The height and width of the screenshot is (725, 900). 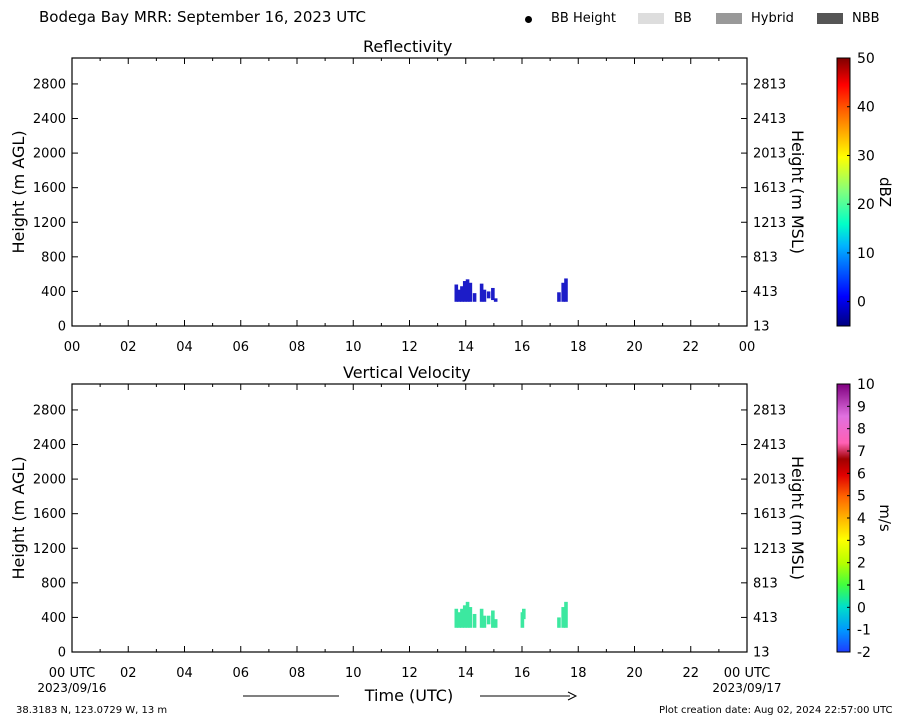 What do you see at coordinates (128, 347) in the screenshot?
I see `refl-x-tick-label: 02` at bounding box center [128, 347].